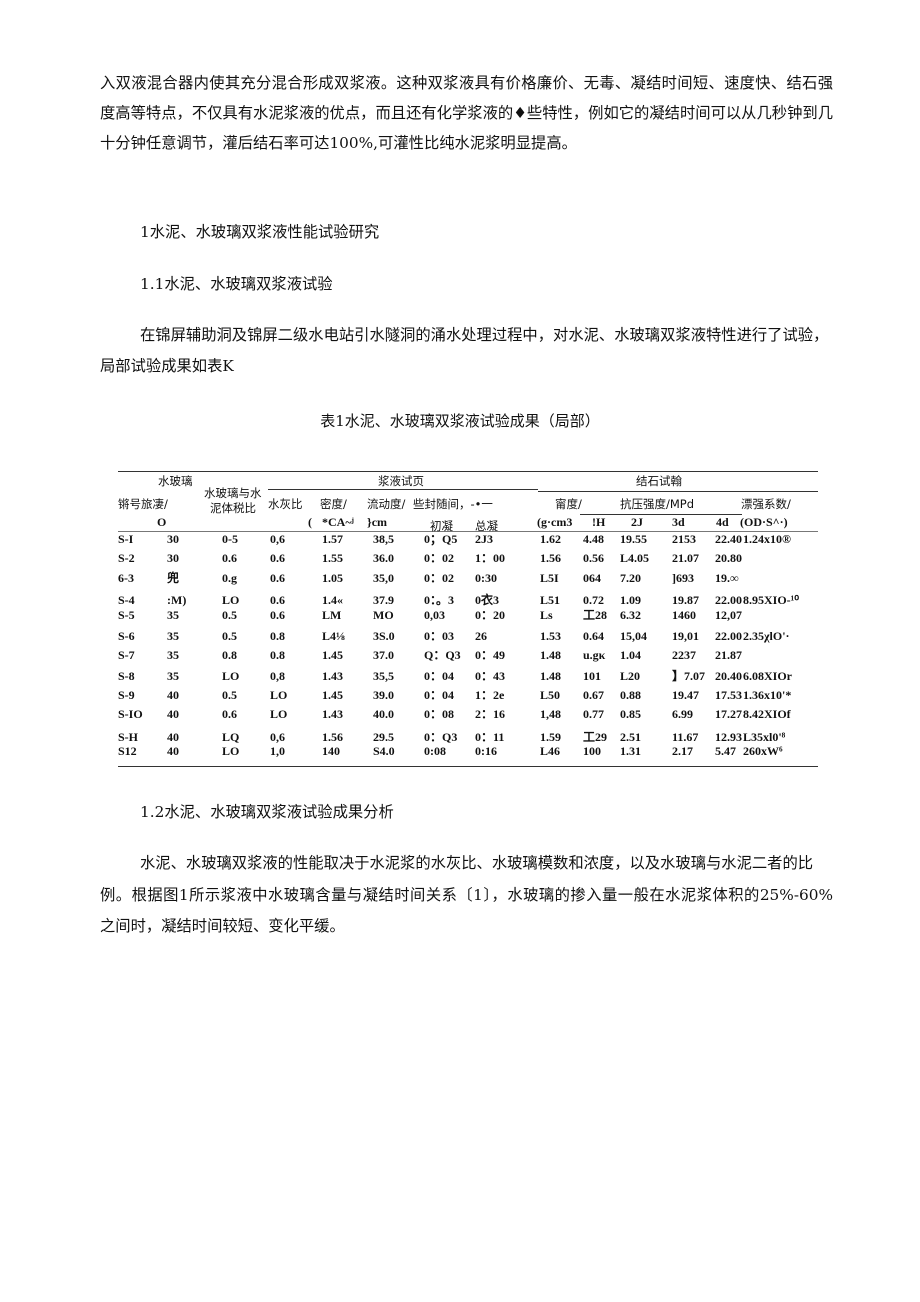 This screenshot has height=1302, width=920. What do you see at coordinates (568, 504) in the screenshot?
I see `header-cell: 甯度/` at bounding box center [568, 504].